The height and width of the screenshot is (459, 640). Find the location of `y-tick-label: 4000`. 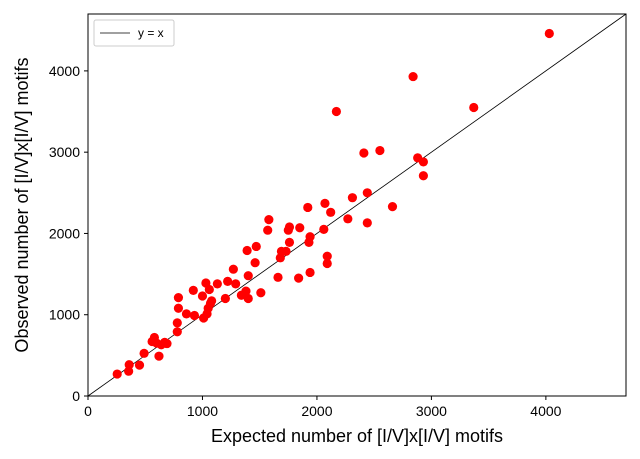

y-tick-label: 4000 is located at coordinates (64, 71).